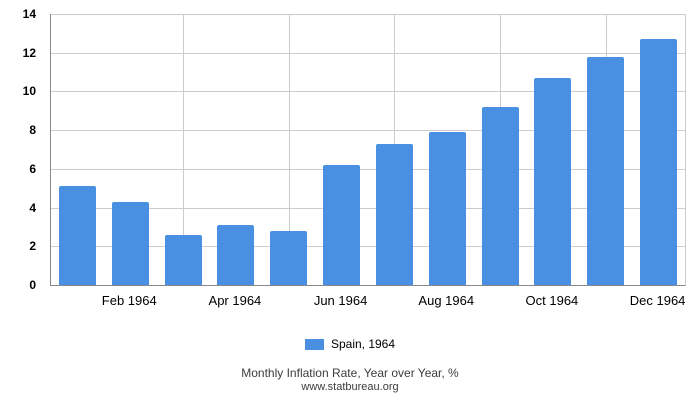 This screenshot has width=700, height=400. Describe the element at coordinates (500, 195) in the screenshot. I see `bar-sep-1964` at that location.